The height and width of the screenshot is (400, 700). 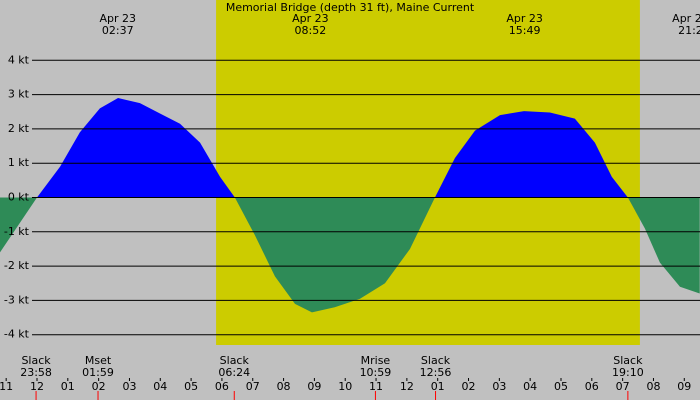 I want to click on y-tick-label: -4 kt, so click(x=17, y=334).